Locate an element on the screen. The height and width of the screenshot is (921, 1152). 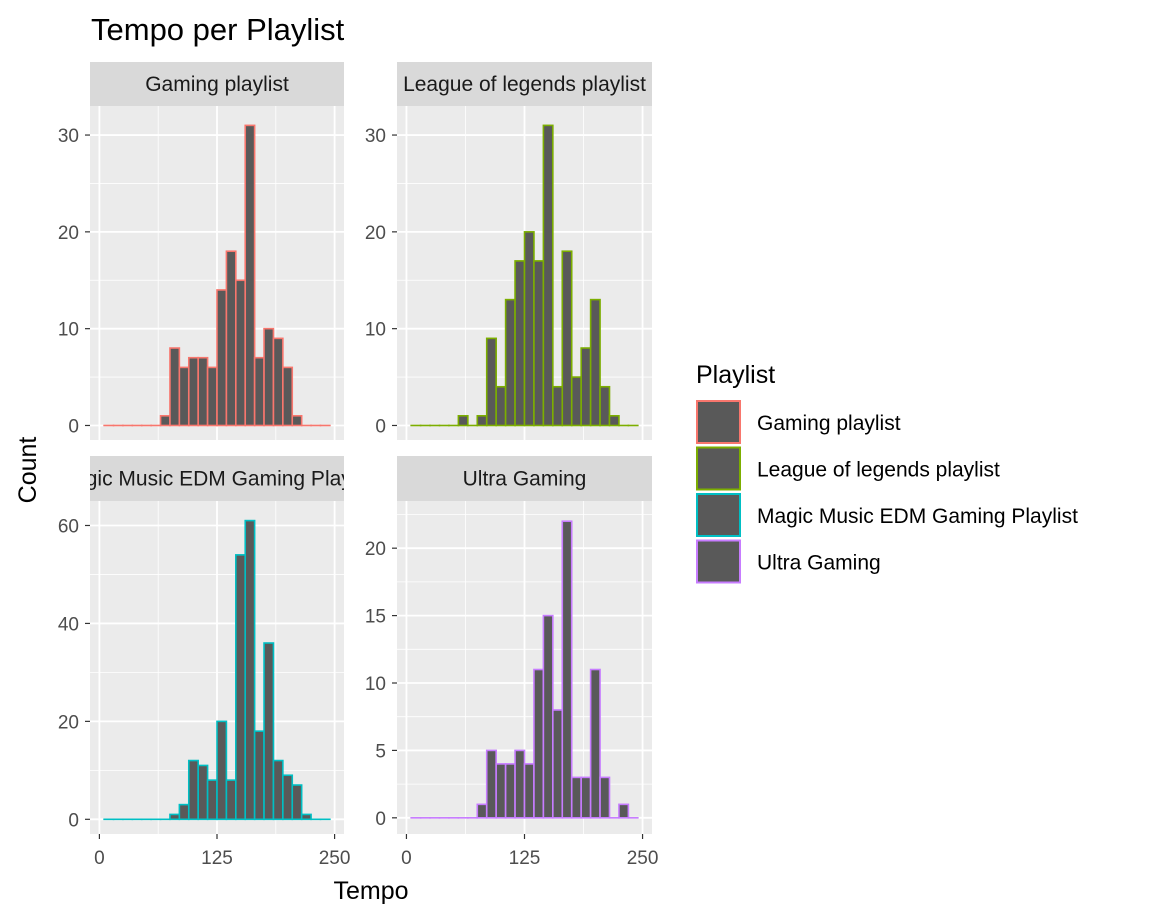
legend-item: Ultra Gaming is located at coordinates (788, 561).